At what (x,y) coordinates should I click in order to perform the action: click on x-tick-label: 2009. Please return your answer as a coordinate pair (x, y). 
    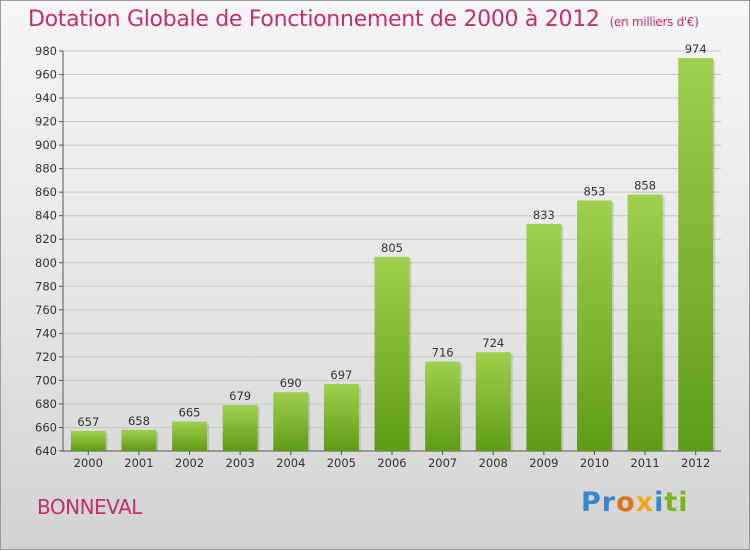
    Looking at the image, I should click on (543, 463).